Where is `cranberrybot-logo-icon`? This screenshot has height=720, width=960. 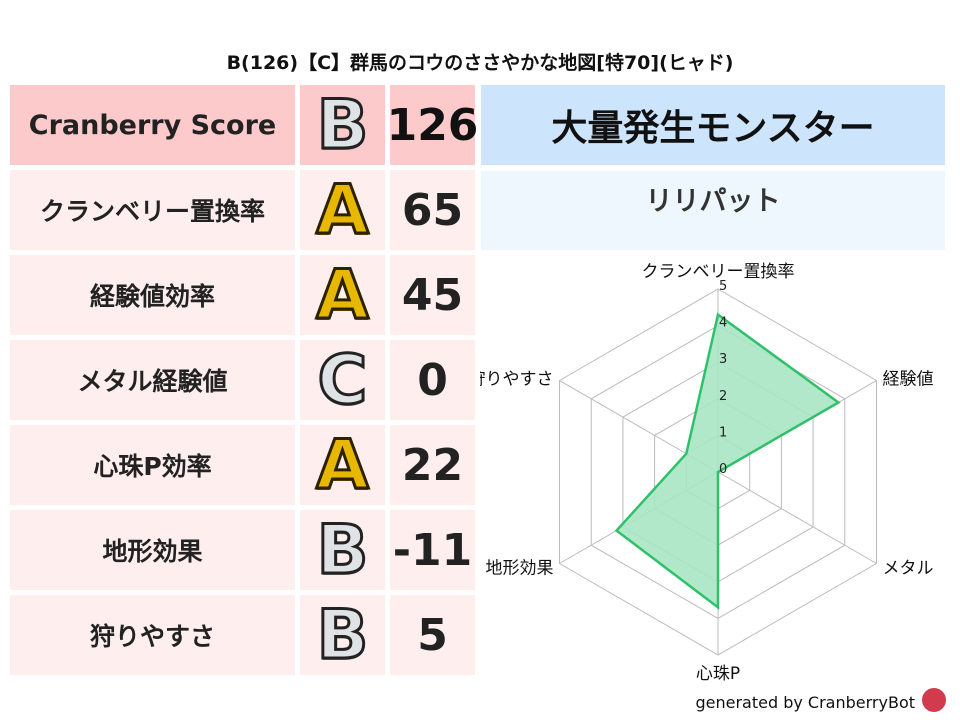
cranberrybot-logo-icon is located at coordinates (934, 700).